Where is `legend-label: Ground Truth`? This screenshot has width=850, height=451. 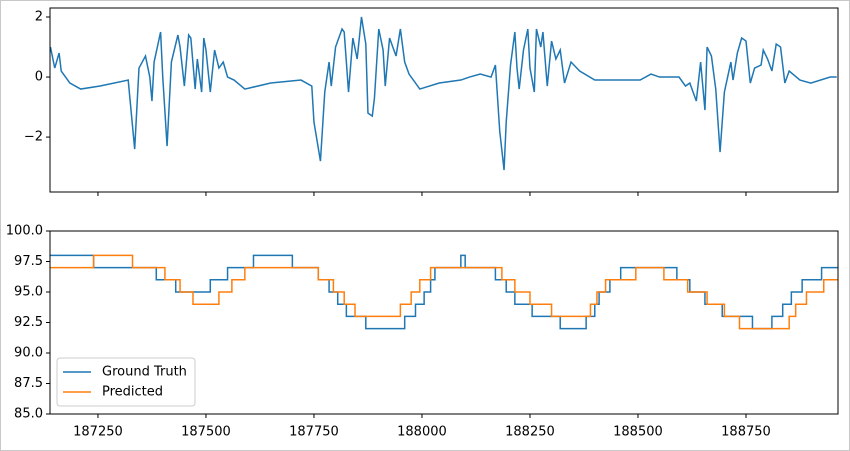 legend-label: Ground Truth is located at coordinates (144, 372).